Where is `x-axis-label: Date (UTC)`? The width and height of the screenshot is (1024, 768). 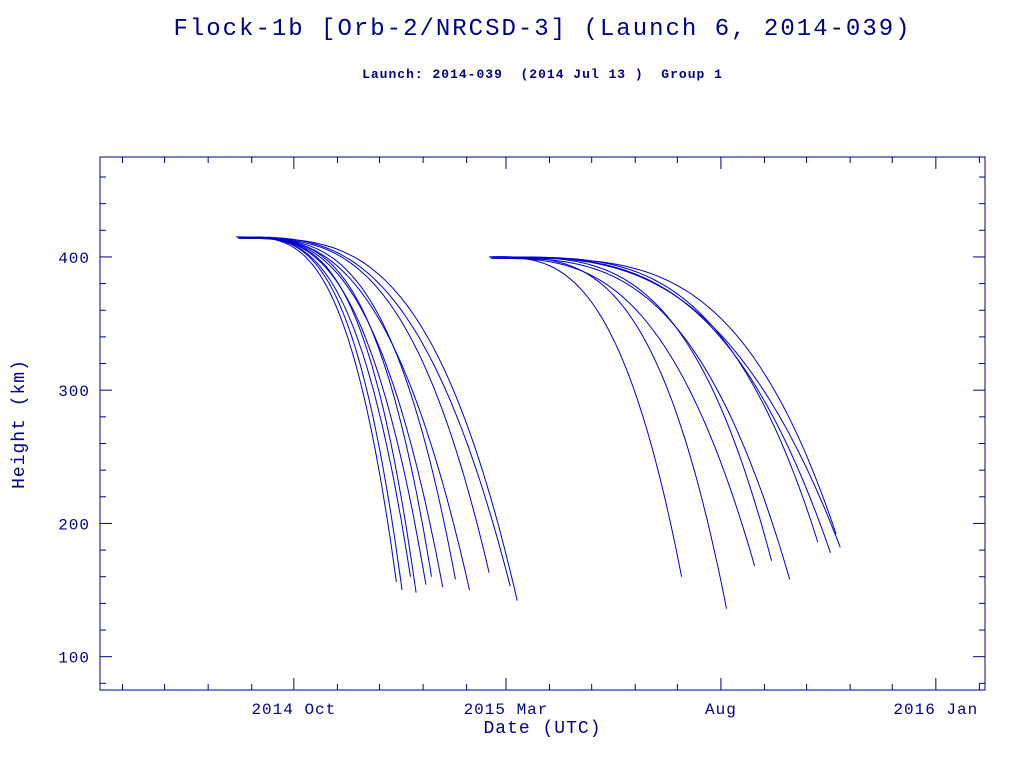
x-axis-label: Date (UTC) is located at coordinates (542, 729).